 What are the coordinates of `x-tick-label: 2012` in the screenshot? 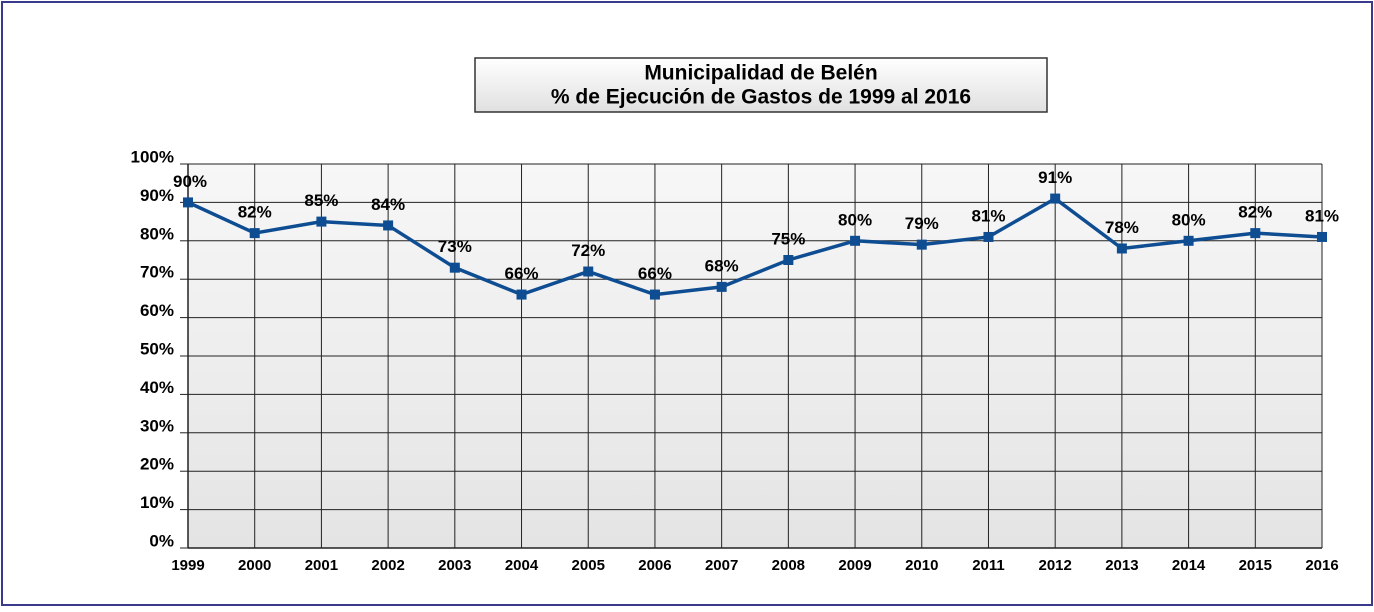 It's located at (1054, 565).